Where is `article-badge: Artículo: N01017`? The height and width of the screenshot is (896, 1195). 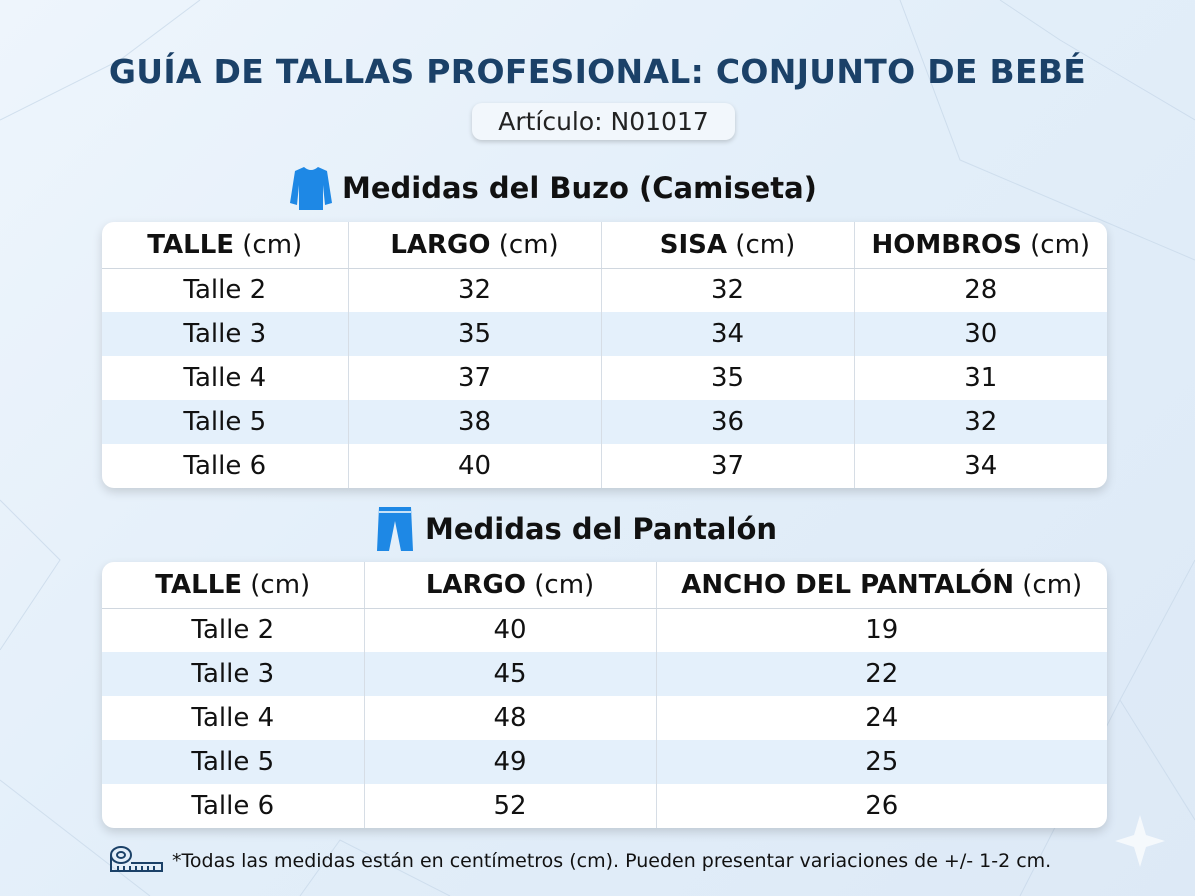
article-badge: Artículo: N01017 is located at coordinates (603, 121).